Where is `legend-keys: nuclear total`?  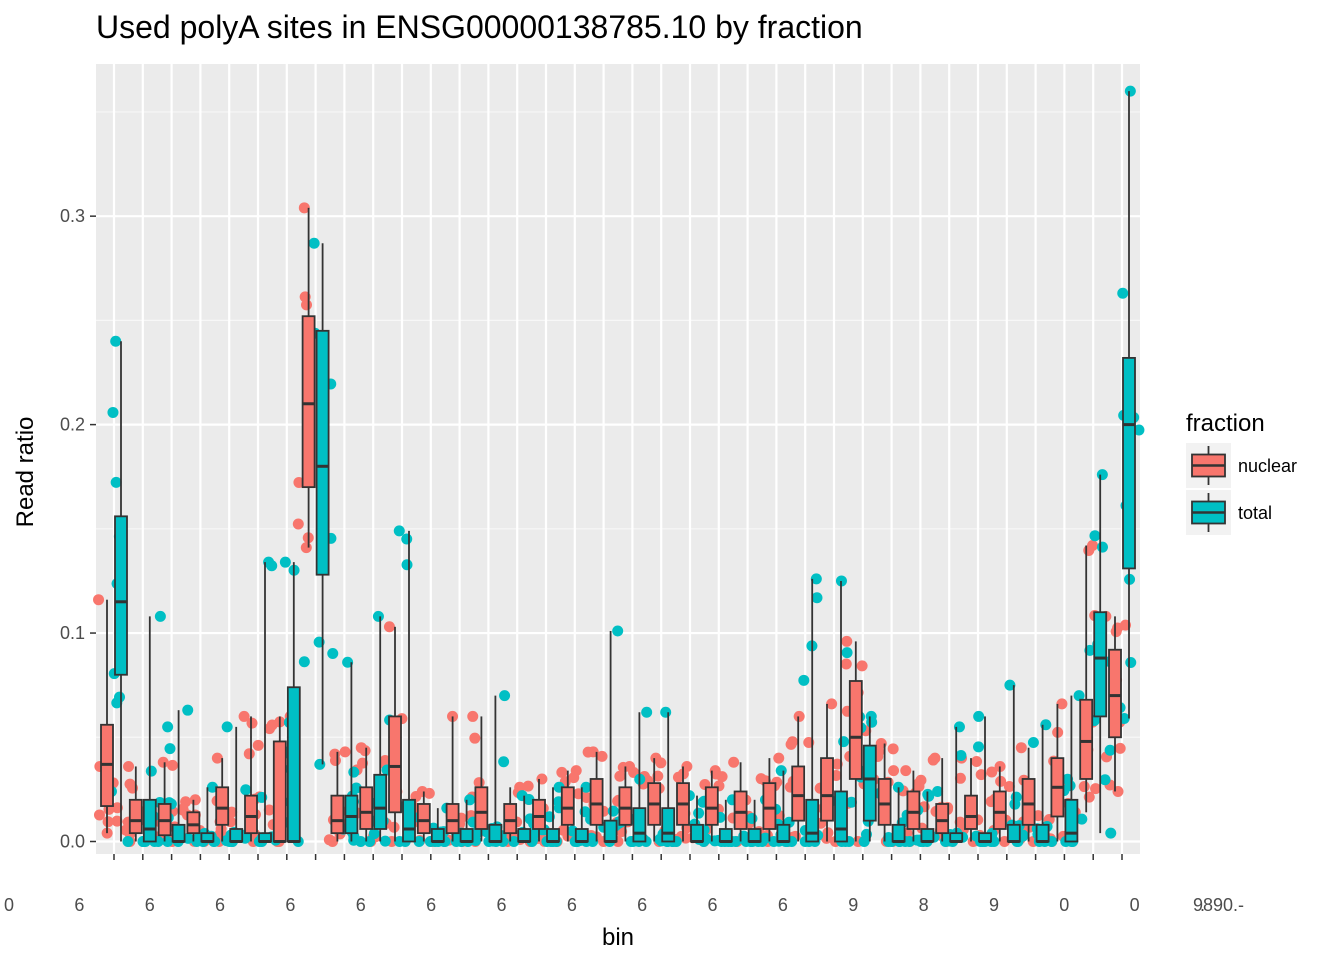
legend-keys: nuclear total is located at coordinates (1241, 489).